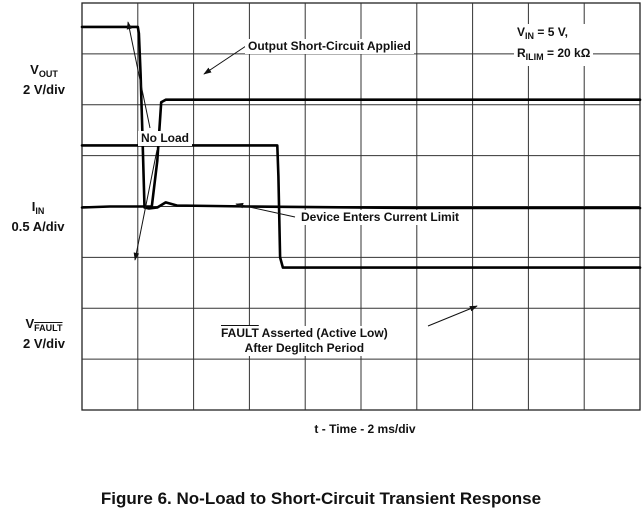  What do you see at coordinates (44, 333) in the screenshot?
I see `channel-label-vfault: VFAULT 2 V/div` at bounding box center [44, 333].